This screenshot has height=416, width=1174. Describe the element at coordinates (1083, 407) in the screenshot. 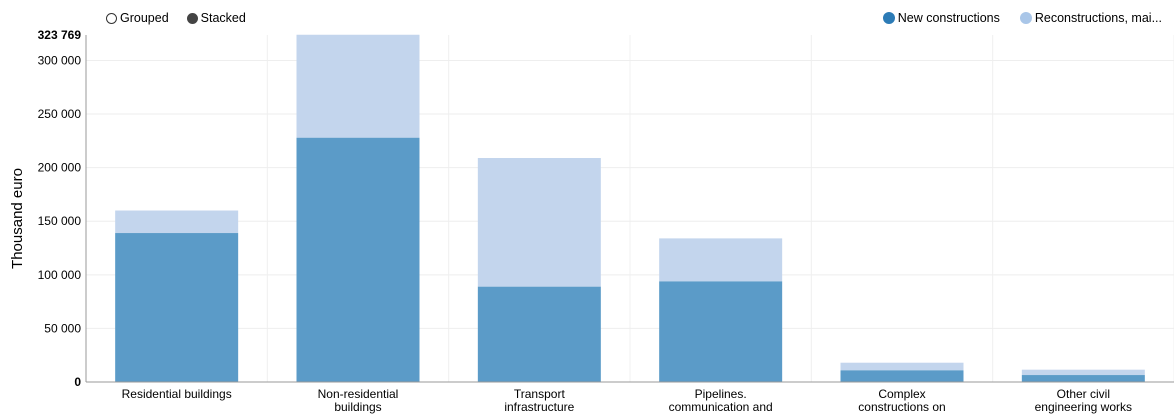

I see `x-category-label: engineering works` at that location.